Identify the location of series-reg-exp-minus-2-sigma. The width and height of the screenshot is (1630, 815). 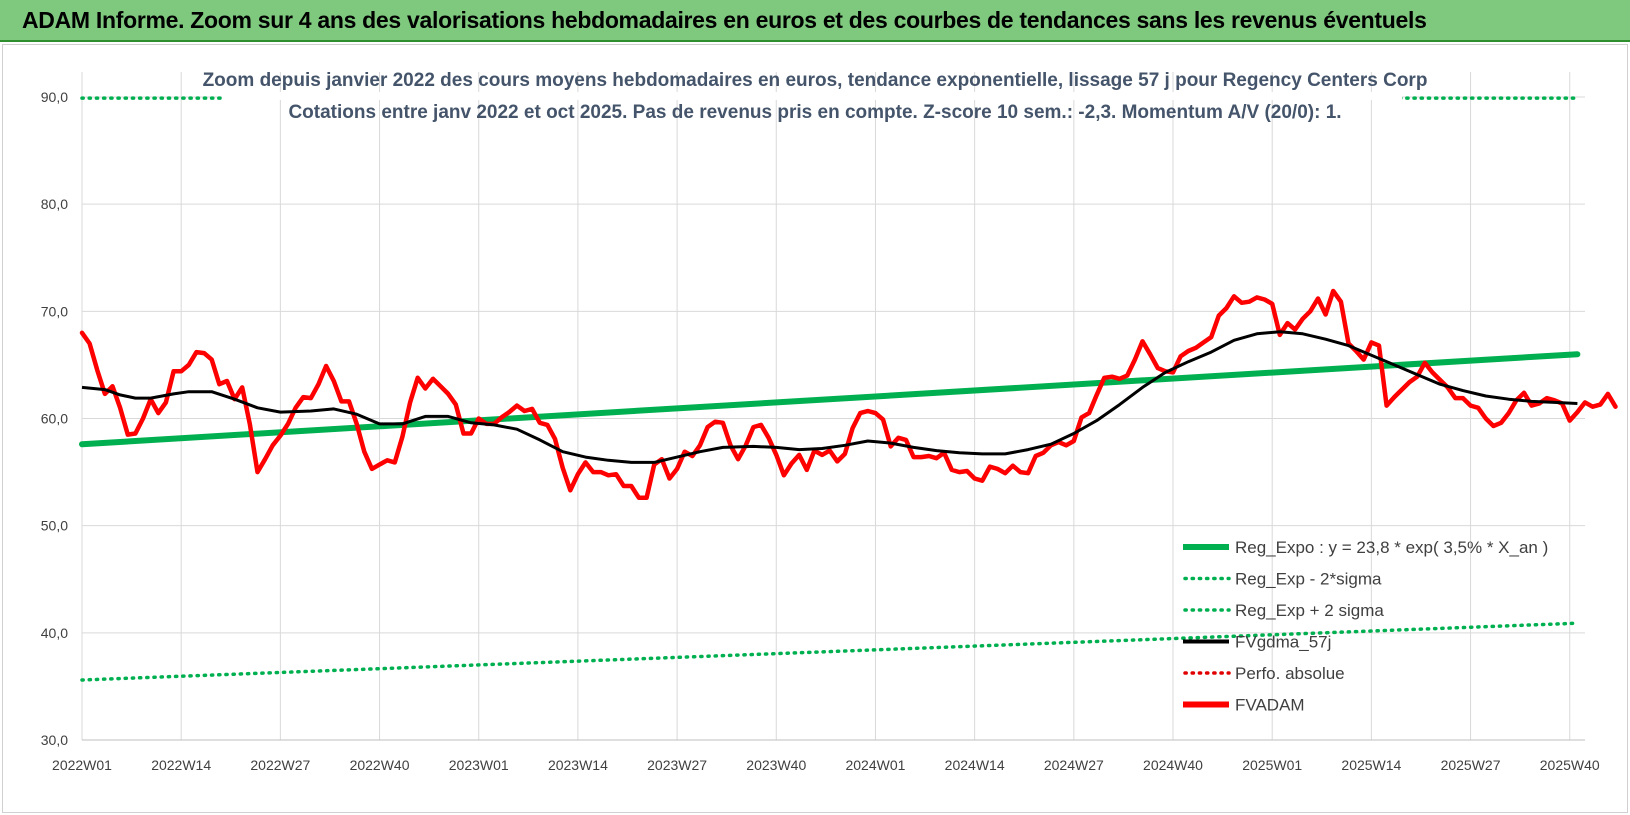
(830, 651).